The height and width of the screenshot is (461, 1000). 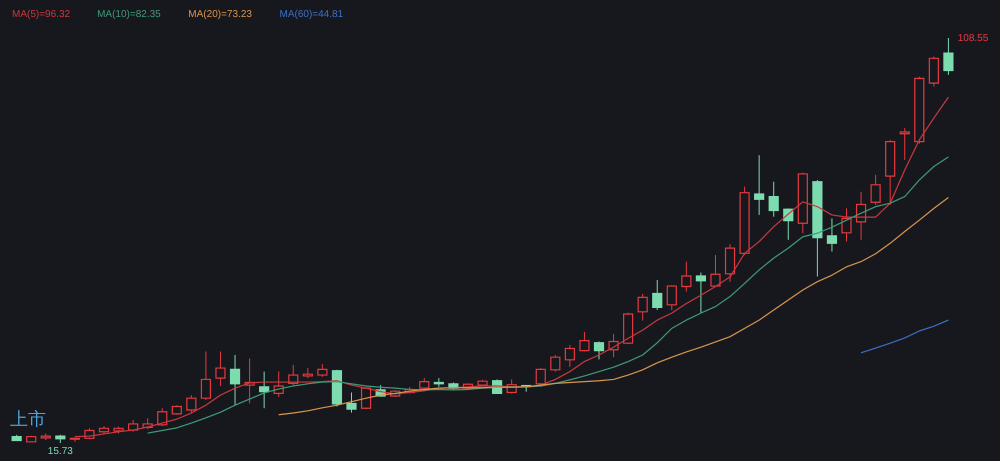 I want to click on text: MA(10)=82.35, so click(x=129, y=14).